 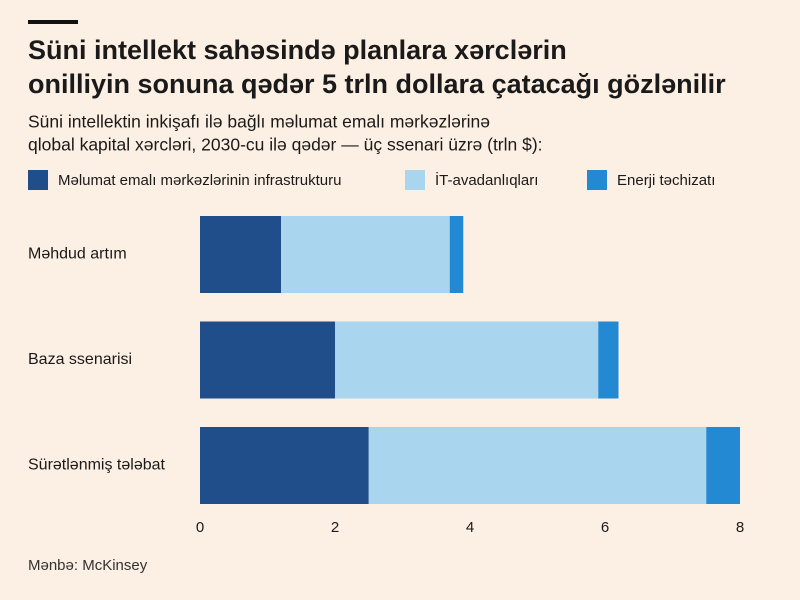 What do you see at coordinates (77, 254) in the screenshot?
I see `category-label: Məhdud artım` at bounding box center [77, 254].